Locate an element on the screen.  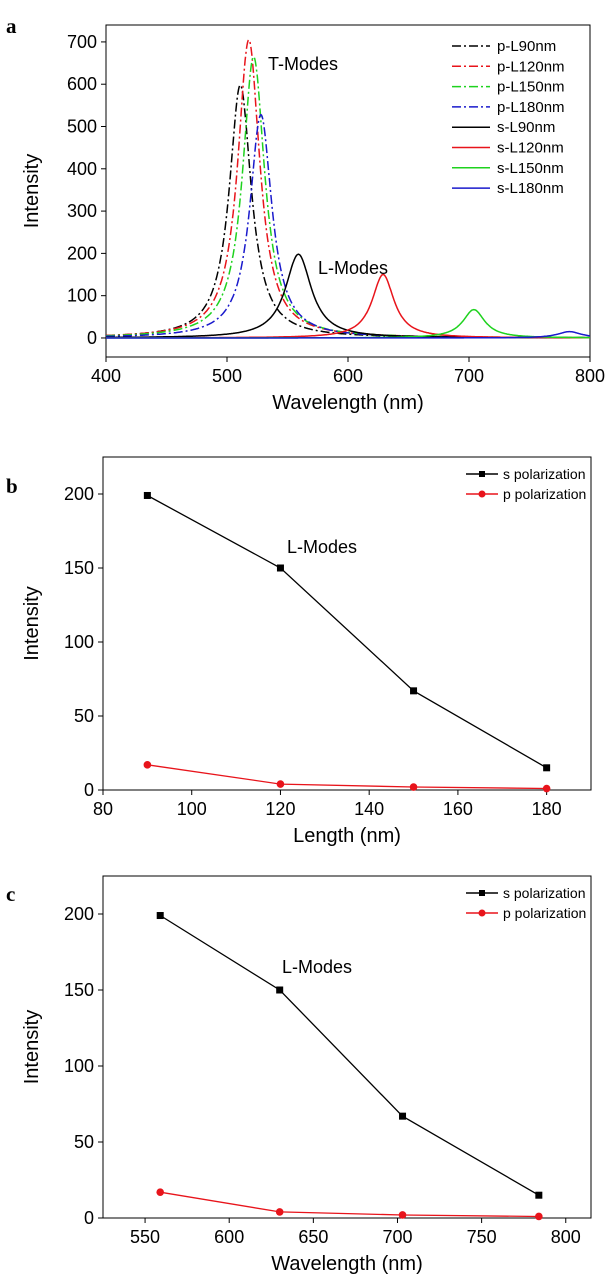
x-tick-label: 120 is located at coordinates (280, 809).